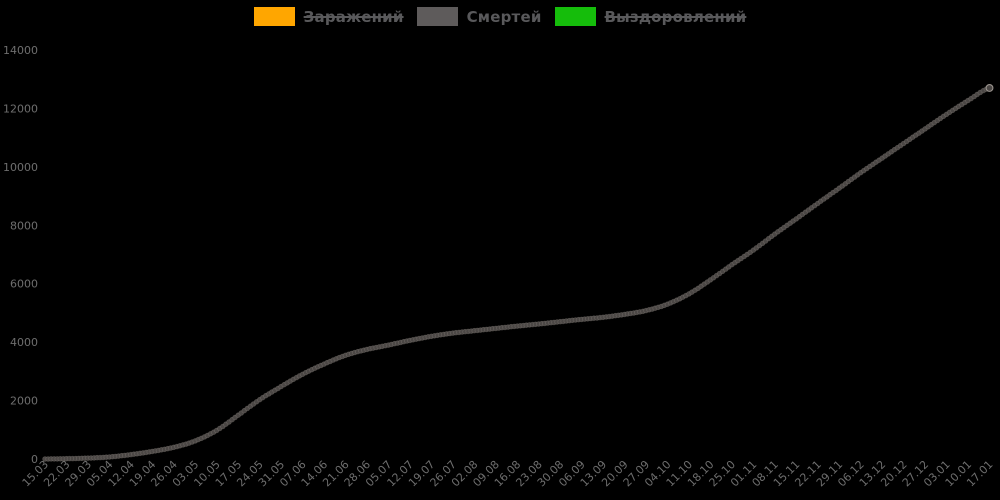 This screenshot has width=1000, height=500. Describe the element at coordinates (504, 16) in the screenshot. I see `legend-label: Смертей` at that location.